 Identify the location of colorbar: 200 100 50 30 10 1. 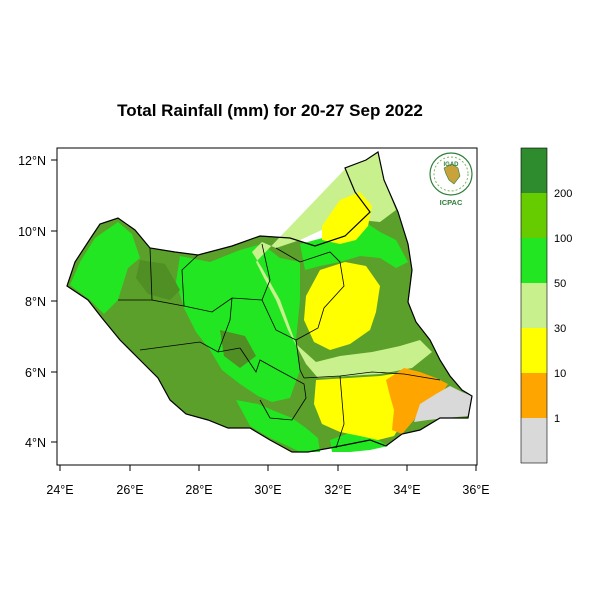
(546, 305).